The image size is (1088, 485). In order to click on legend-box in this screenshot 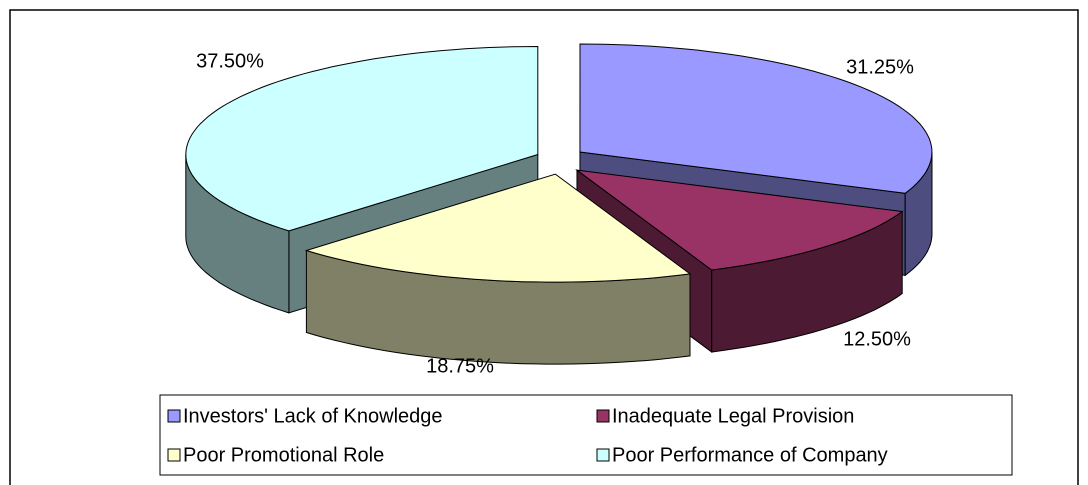, I will do `click(586, 435)`.